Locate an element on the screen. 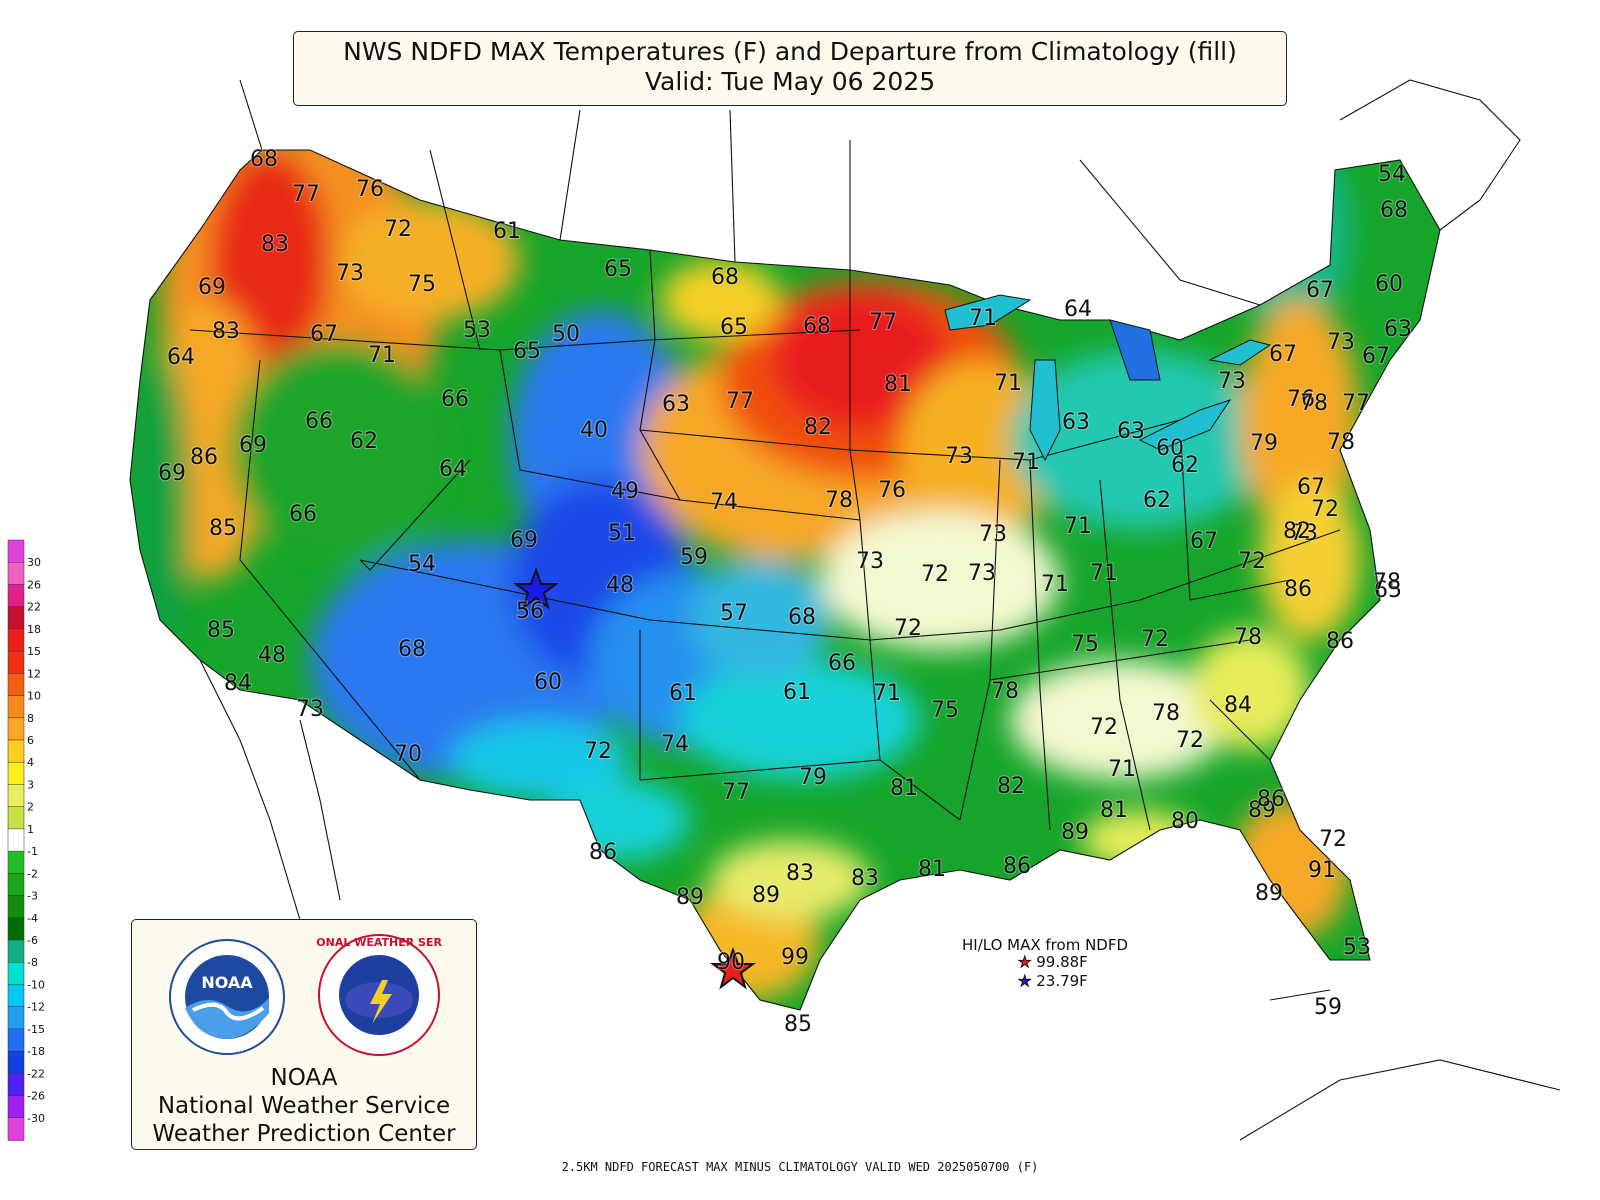  temperature-label: 59 is located at coordinates (1328, 1007).